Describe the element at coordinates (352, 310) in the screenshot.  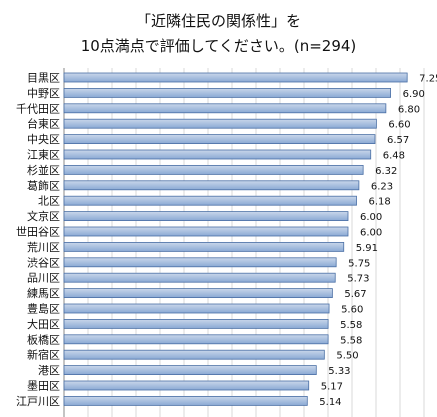
I see `value-label: 5.60` at that location.